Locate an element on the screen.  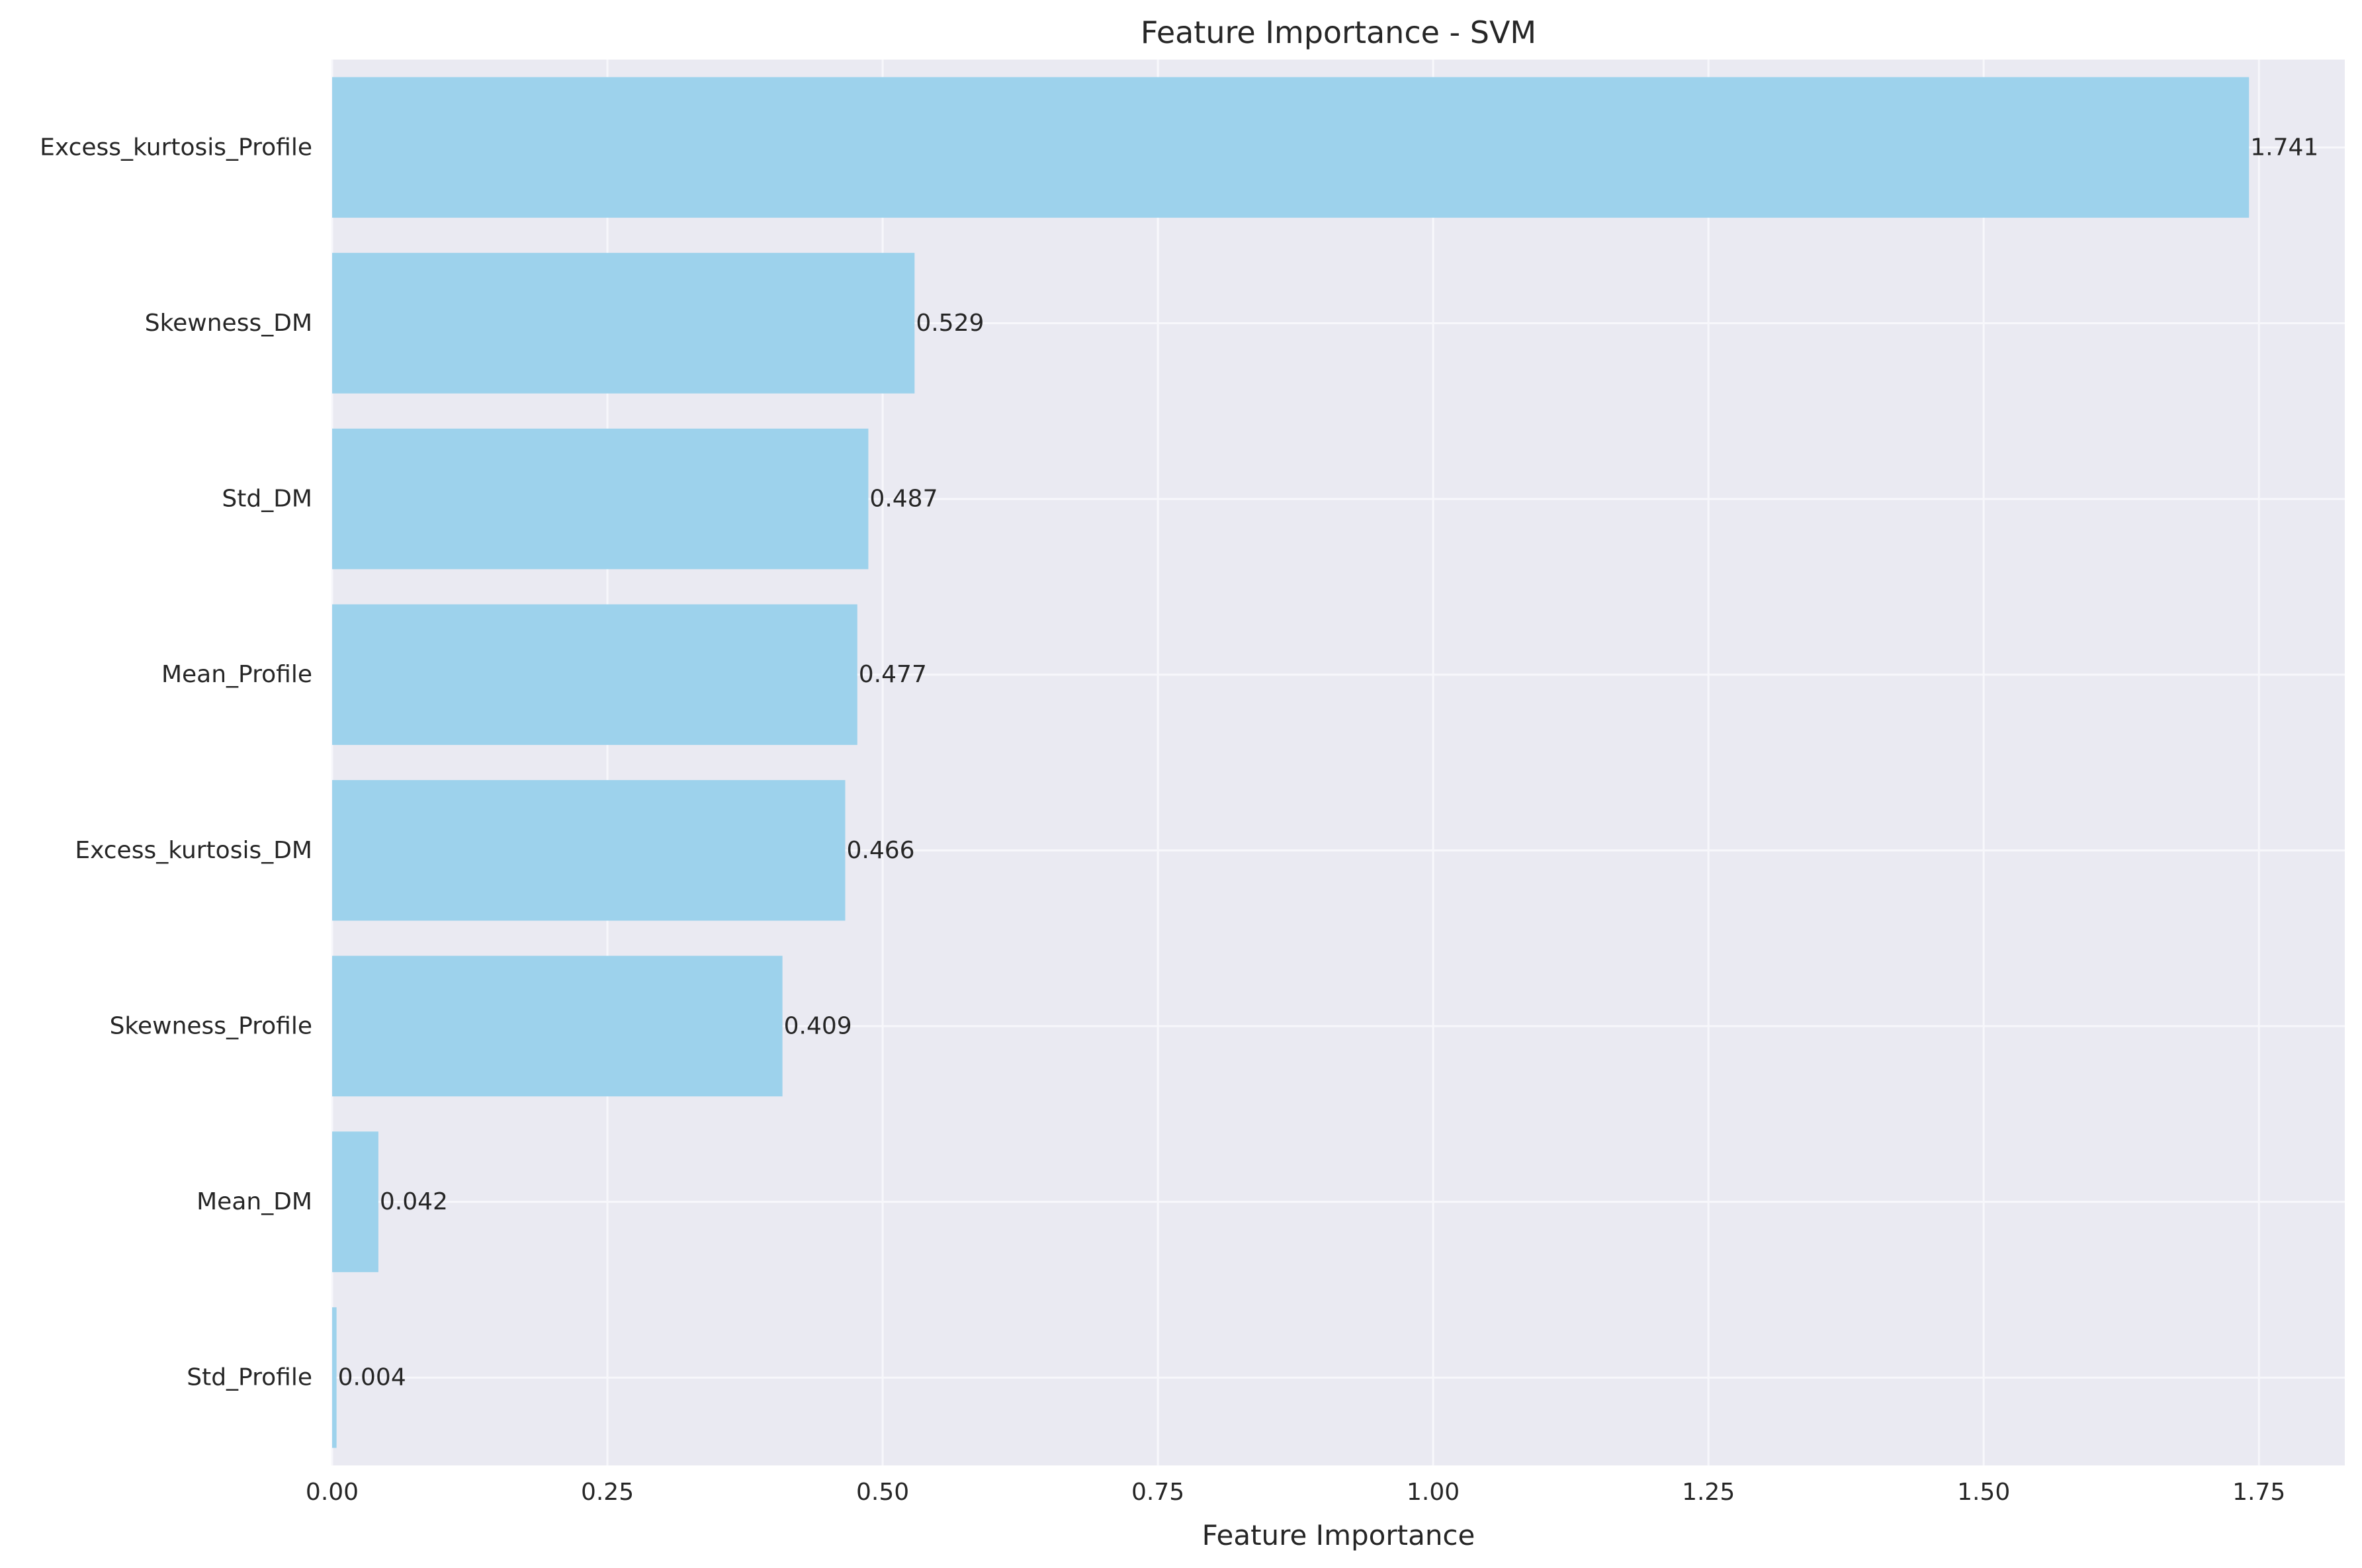
x-tick-label: 0.75 is located at coordinates (1157, 1493).